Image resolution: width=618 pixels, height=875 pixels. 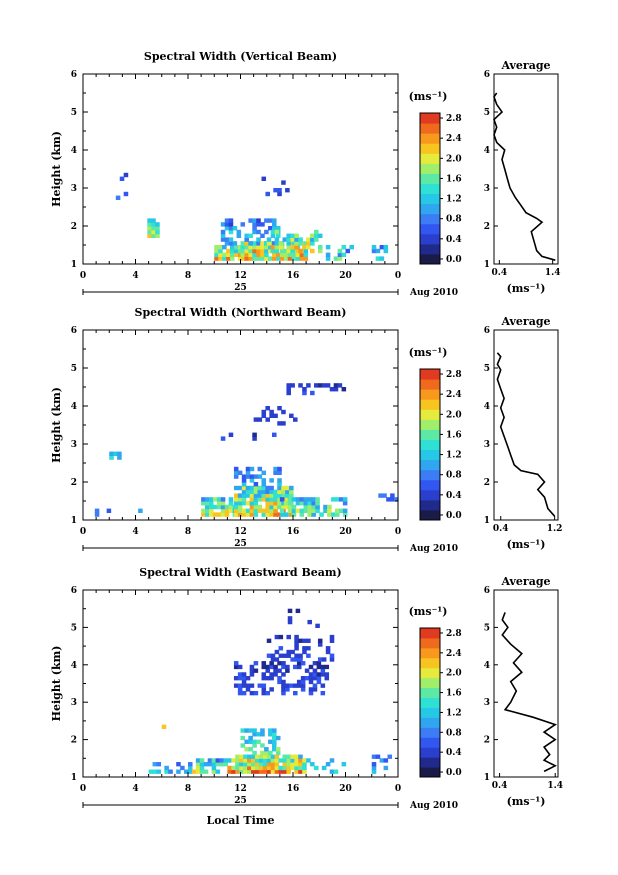 I want to click on month-label: Aug 2010, so click(x=433, y=293).